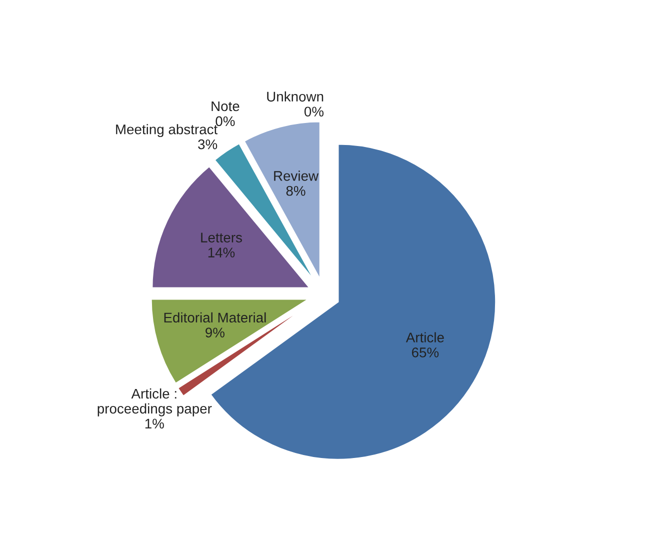  Describe the element at coordinates (221, 253) in the screenshot. I see `data-label: 14%` at that location.